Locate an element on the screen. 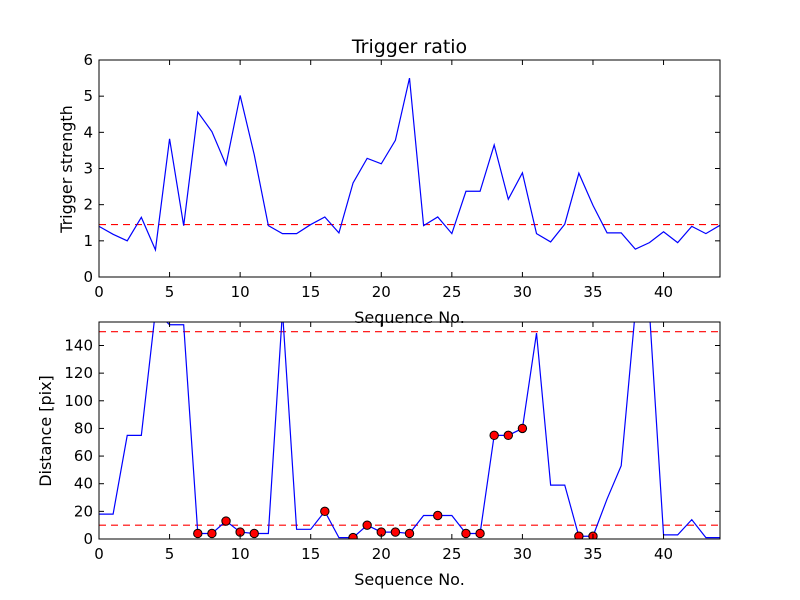 The width and height of the screenshot is (800, 600). y-tick-label: 4 is located at coordinates (88, 132).